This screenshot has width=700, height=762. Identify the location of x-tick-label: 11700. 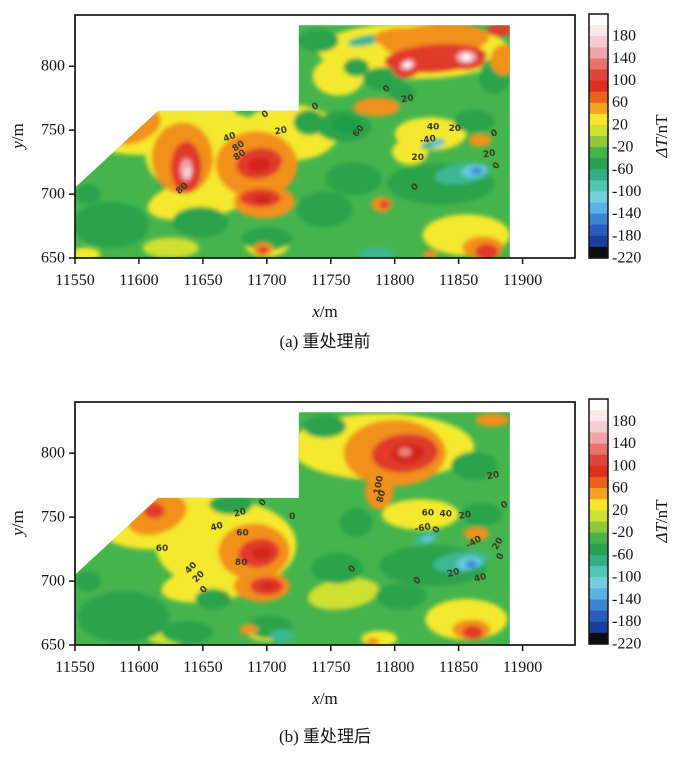
(266, 667).